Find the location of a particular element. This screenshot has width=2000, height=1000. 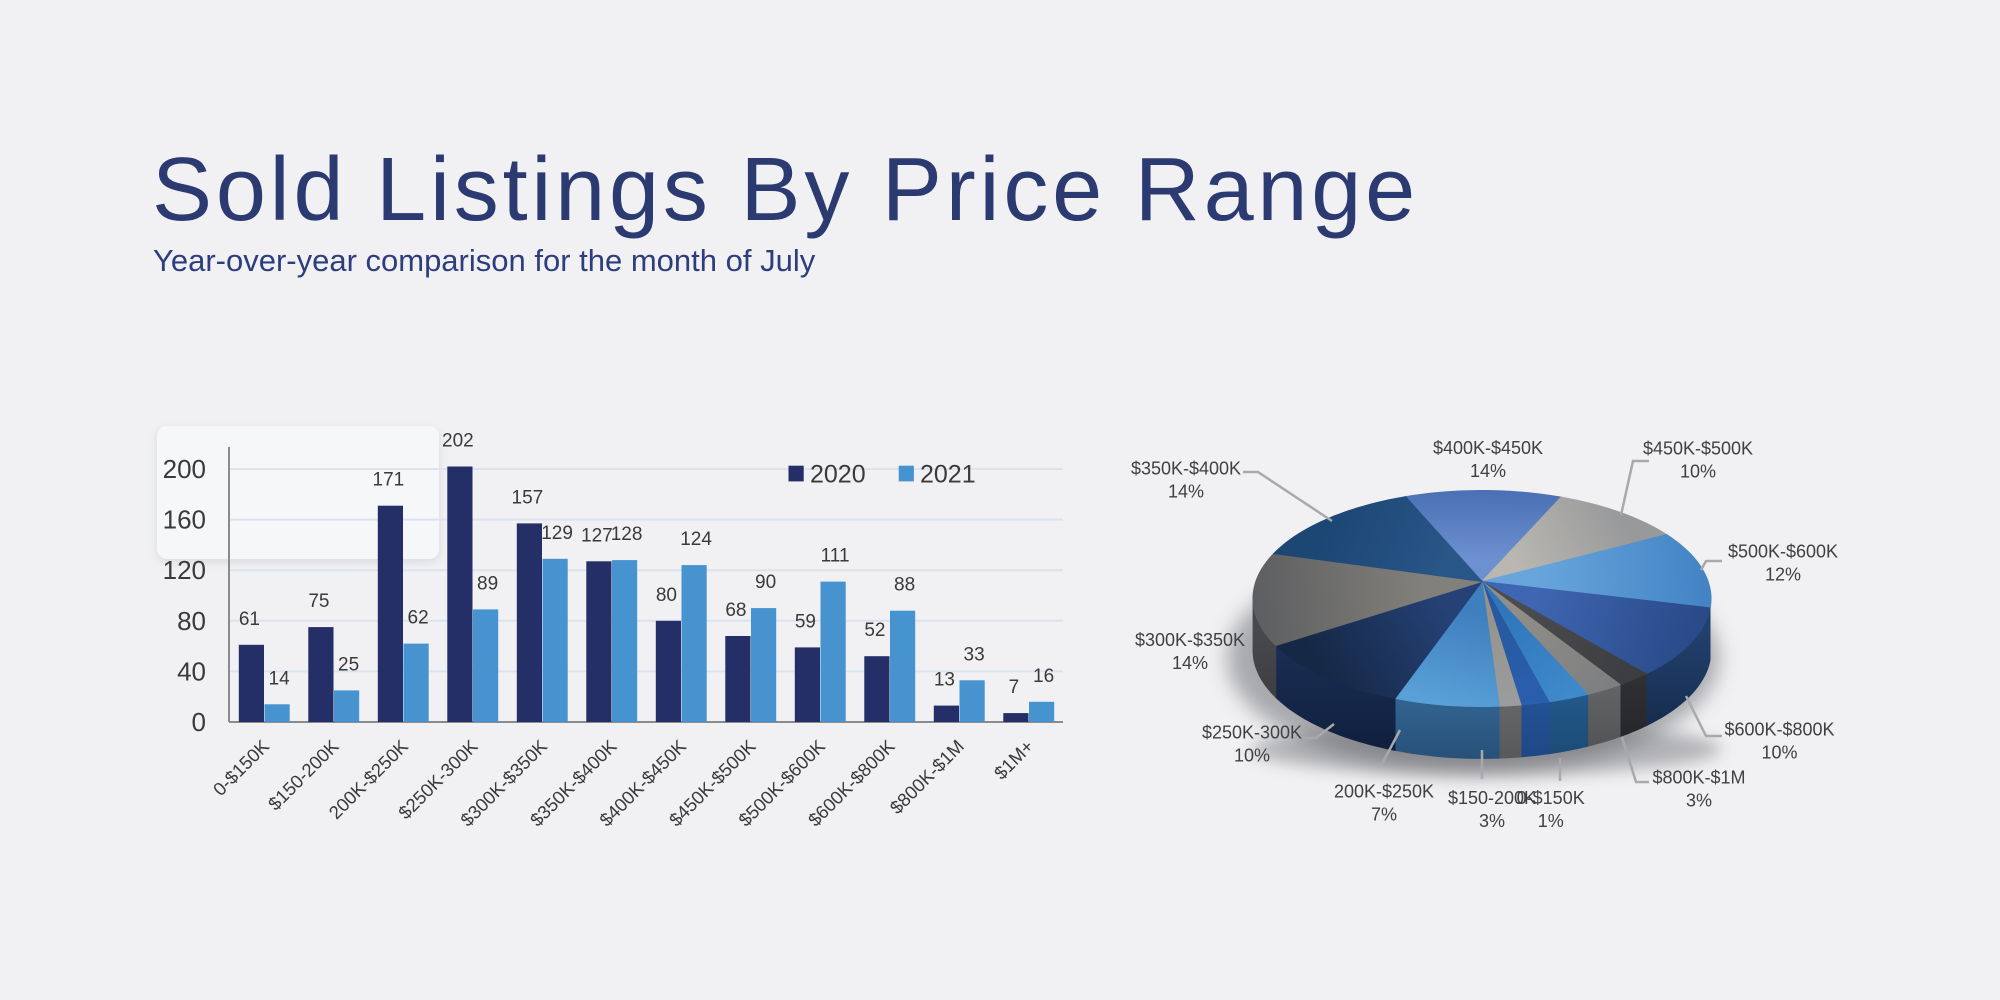

svg-text: 7 is located at coordinates (1014, 687).